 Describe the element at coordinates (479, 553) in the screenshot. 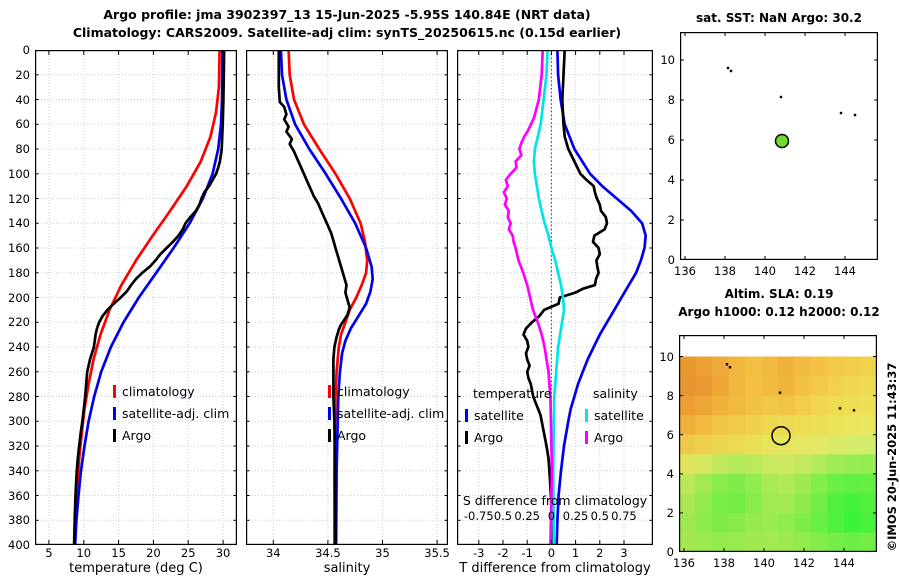

I see `x-tick-label: -3` at that location.